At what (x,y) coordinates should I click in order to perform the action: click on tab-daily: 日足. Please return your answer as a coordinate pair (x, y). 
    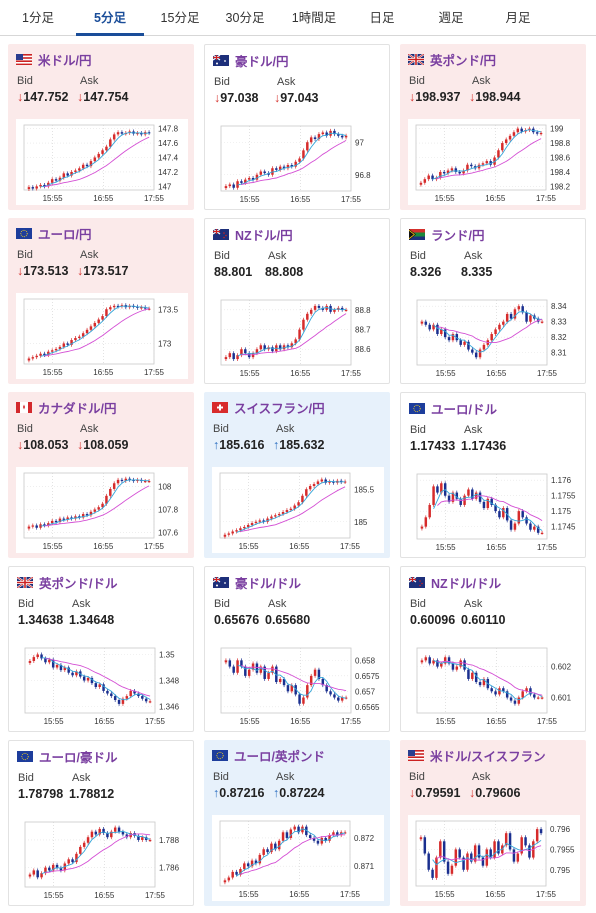
    Looking at the image, I should click on (382, 18).